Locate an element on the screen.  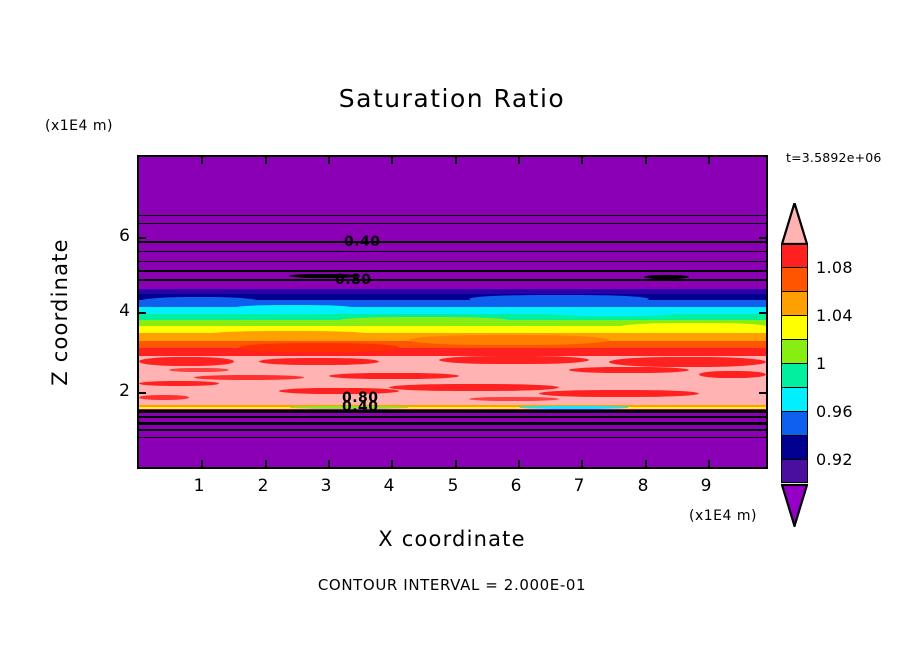
x-axis-units-label: (x1E4 m) is located at coordinates (723, 516).